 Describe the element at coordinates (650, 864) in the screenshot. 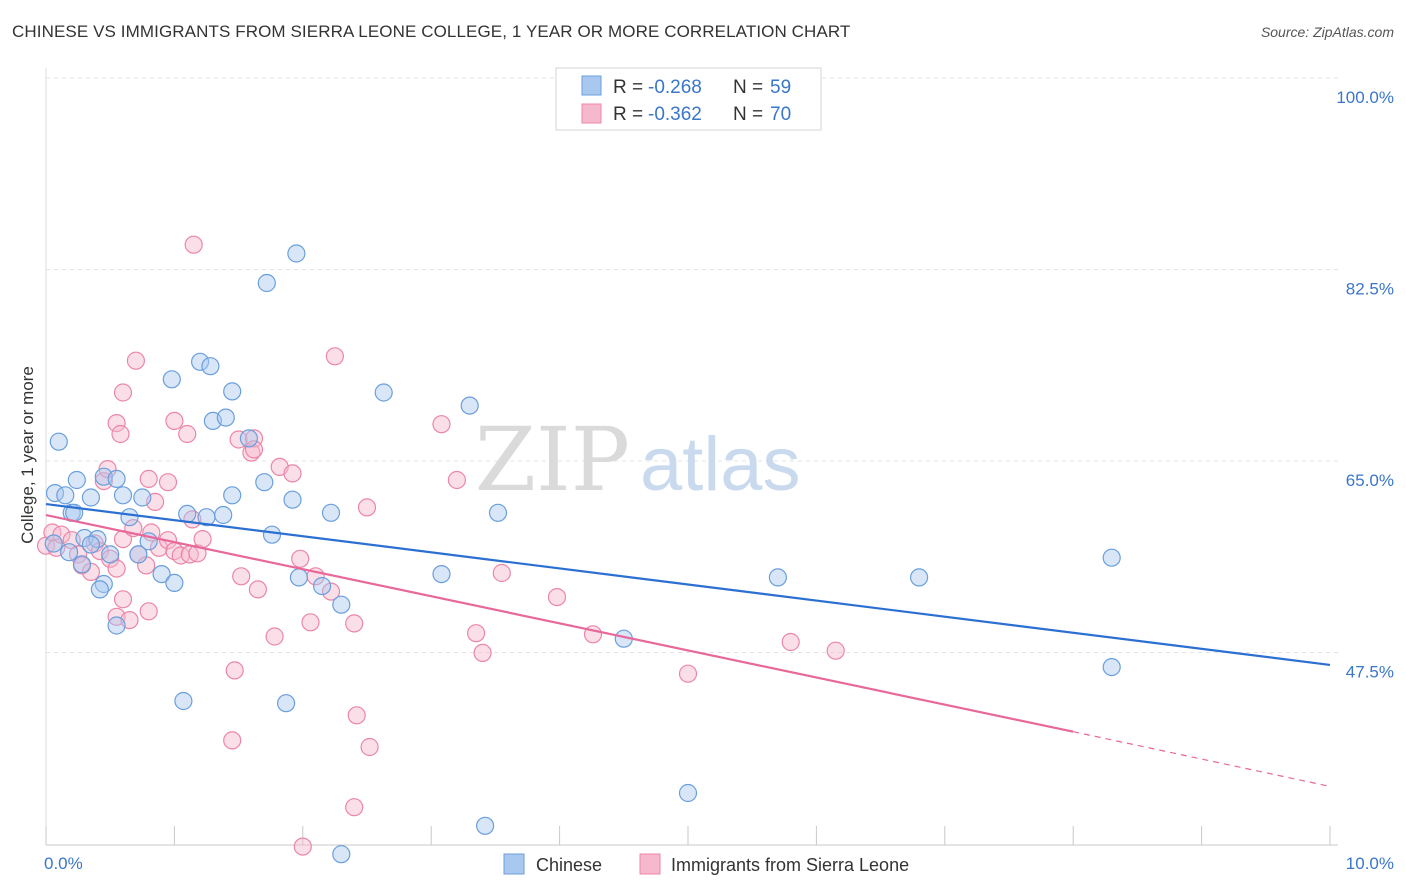

I see `bottom-legend-swatch-sierra-leone` at that location.